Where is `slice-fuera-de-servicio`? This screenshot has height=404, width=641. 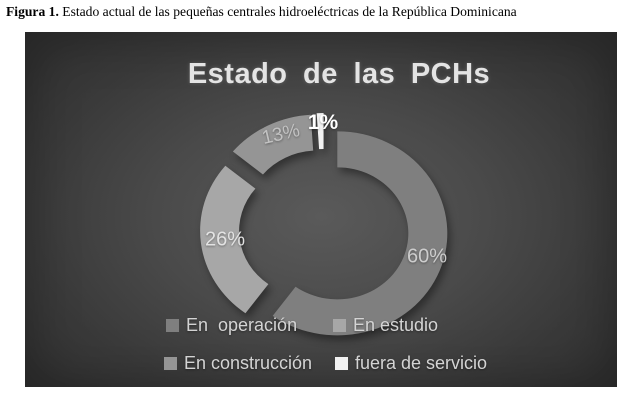
slice-fuera-de-servicio is located at coordinates (320, 131).